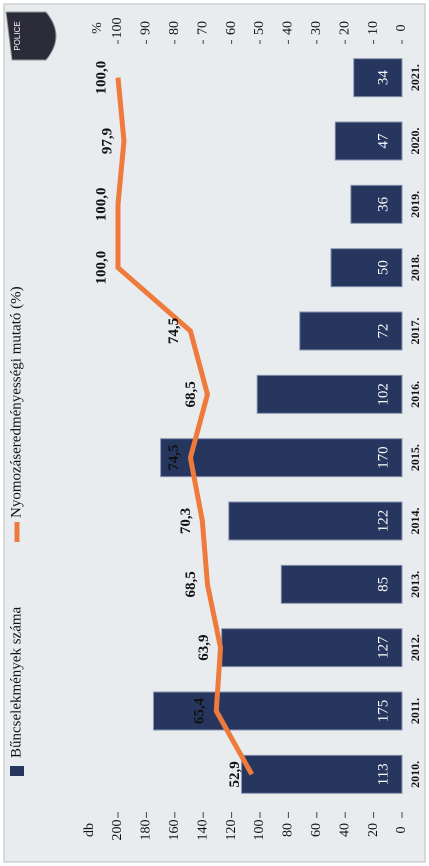 The height and width of the screenshot is (866, 429). Describe the element at coordinates (401, 28) in the screenshot. I see `y2-tick-label: 0` at that location.